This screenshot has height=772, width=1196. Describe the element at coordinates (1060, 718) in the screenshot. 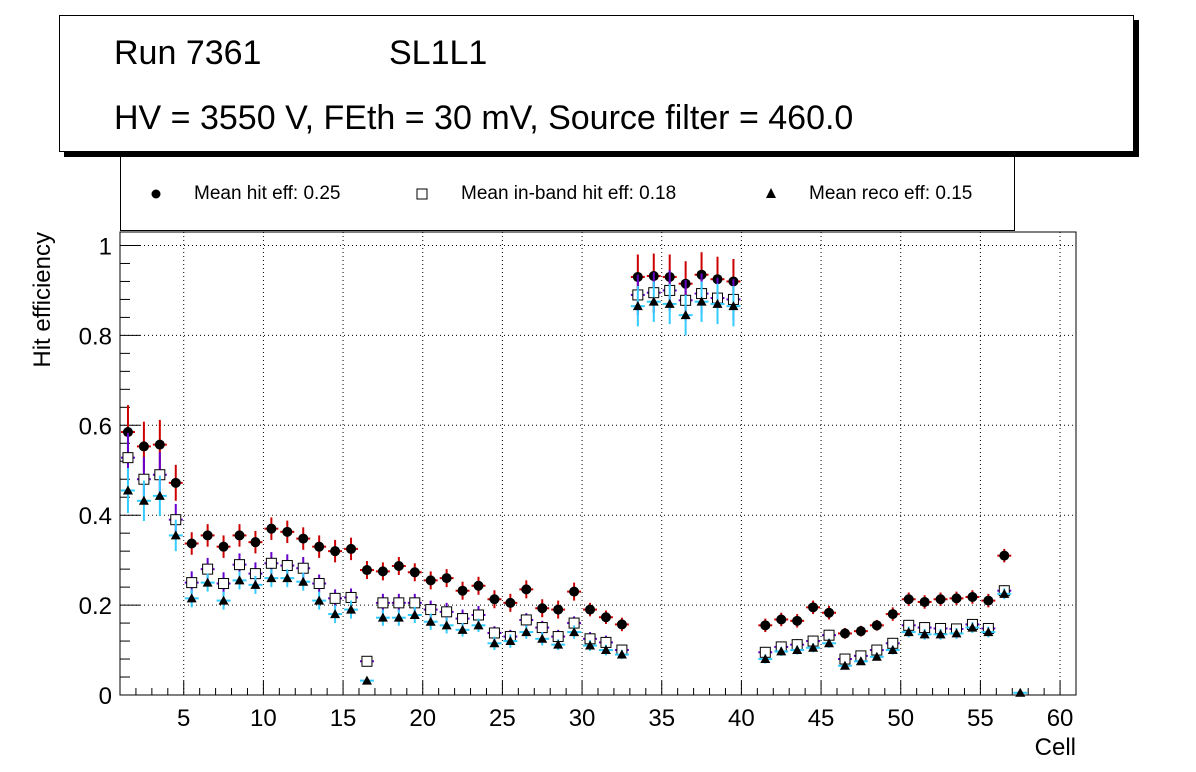

I see `x-tick-label: 60` at that location.